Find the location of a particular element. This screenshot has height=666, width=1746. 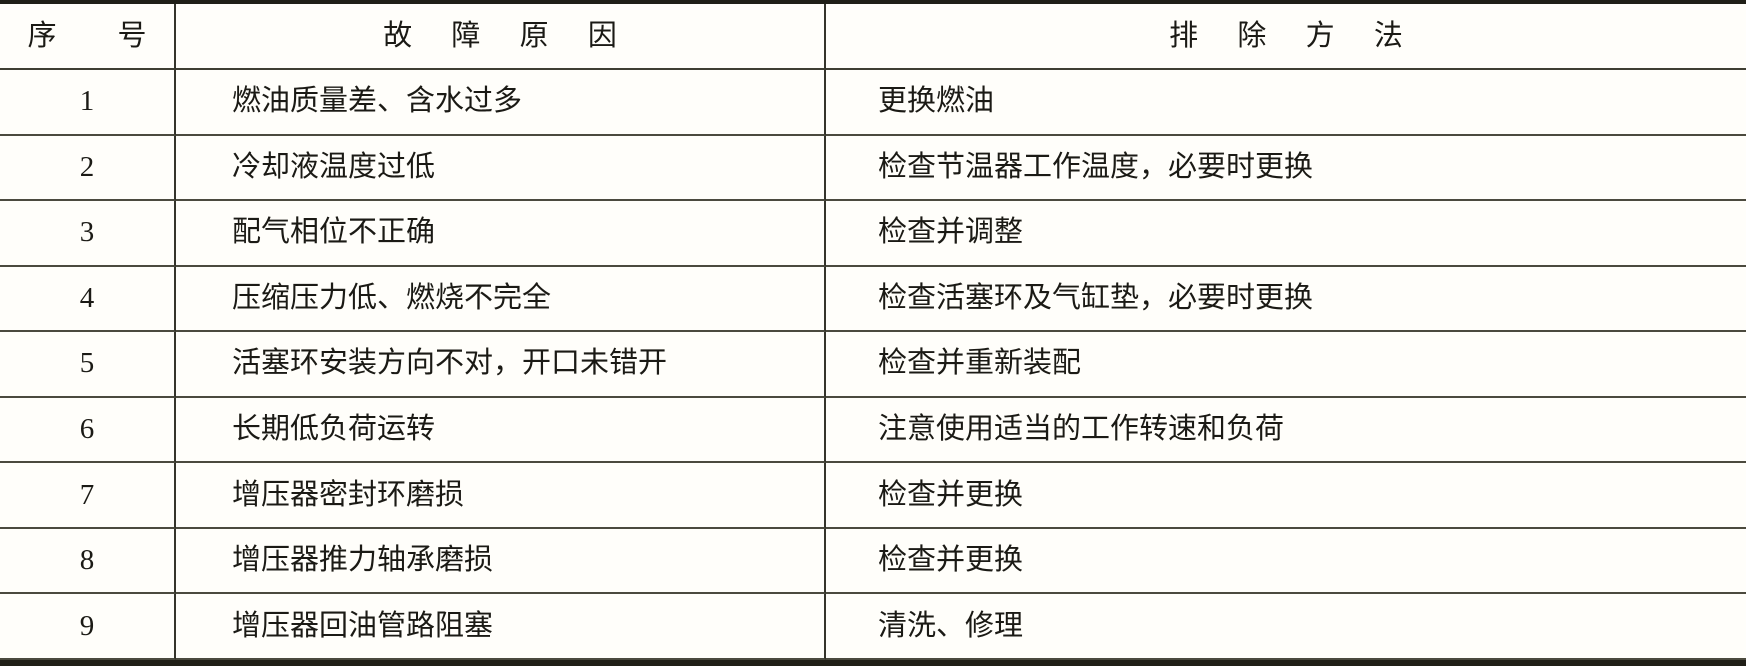

remedy-cell: 检查并重新装配 is located at coordinates (1286, 365).